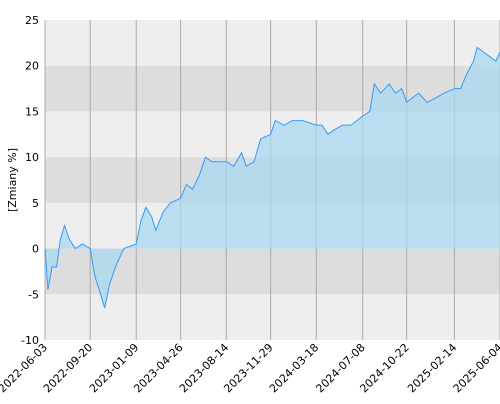  I want to click on y-tick-label: 0, so click(35, 249).